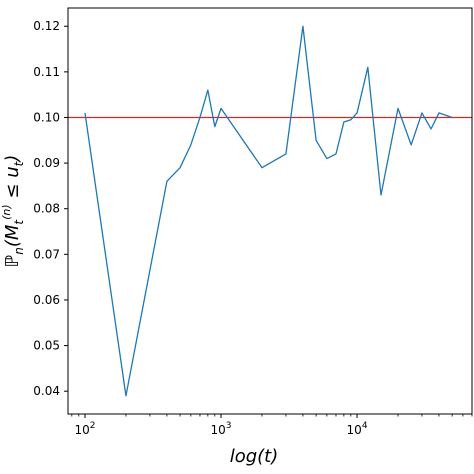  I want to click on y-tick-label: 0.08, so click(46, 209).